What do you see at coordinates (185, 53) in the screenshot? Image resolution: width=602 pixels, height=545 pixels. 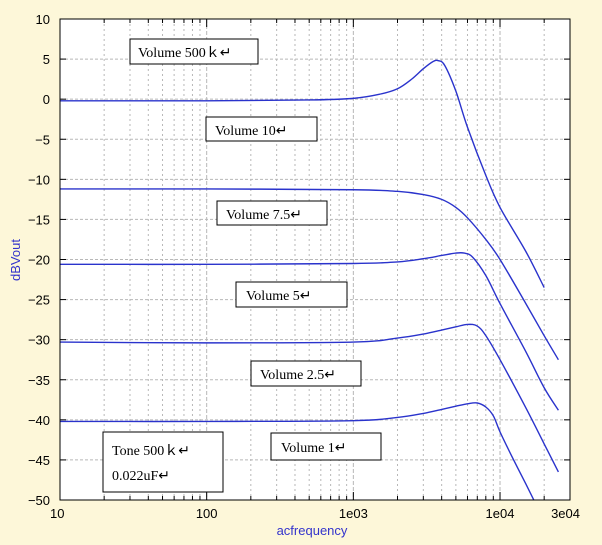 I see `annotation-text: Volume 500ｋ↵` at bounding box center [185, 53].